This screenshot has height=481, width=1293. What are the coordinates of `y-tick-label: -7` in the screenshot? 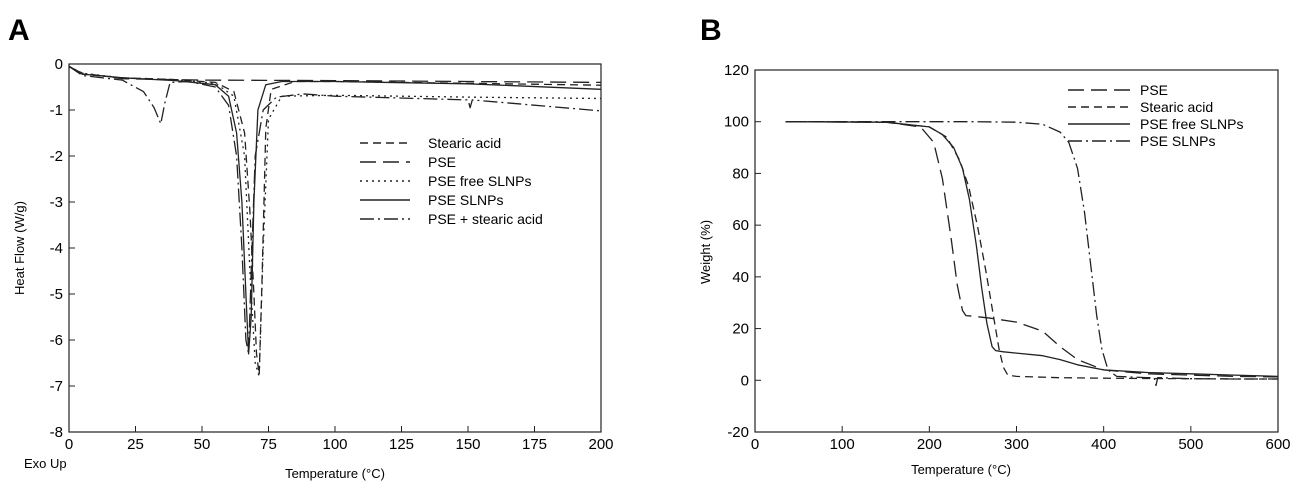 It's located at (56, 386).